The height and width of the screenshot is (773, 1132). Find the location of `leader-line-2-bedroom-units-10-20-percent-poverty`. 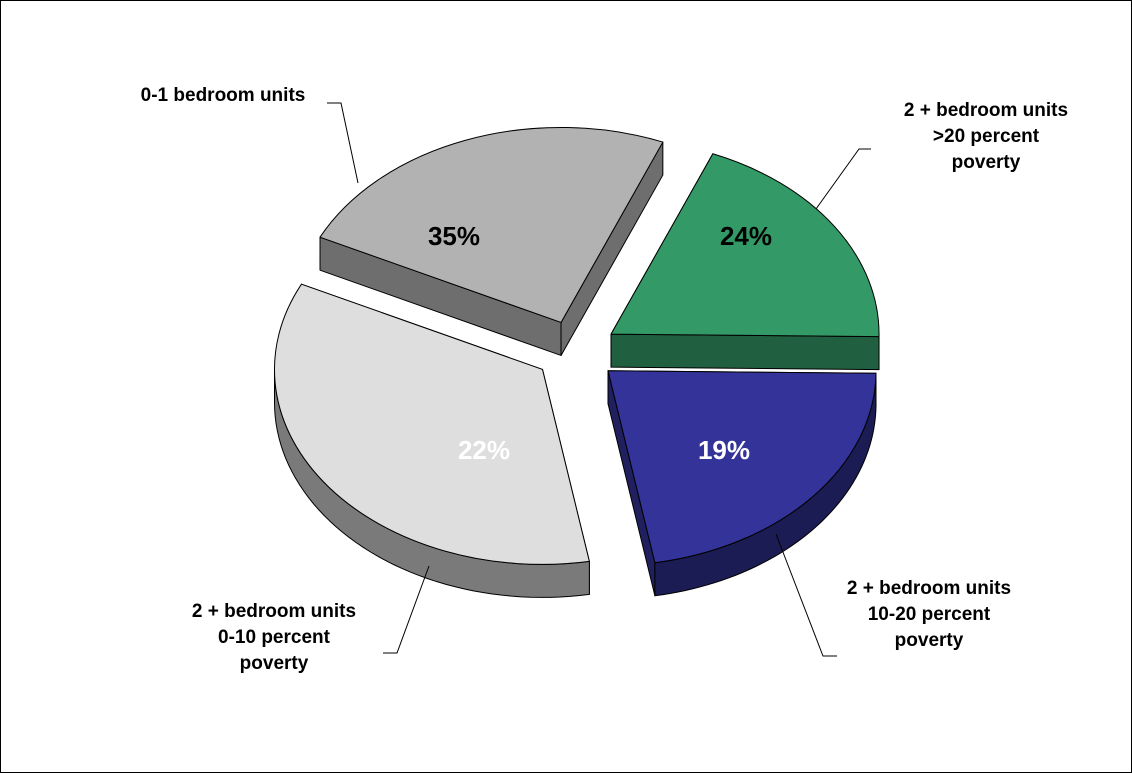

leader-line-2-bedroom-units-10-20-percent-poverty is located at coordinates (806, 595).